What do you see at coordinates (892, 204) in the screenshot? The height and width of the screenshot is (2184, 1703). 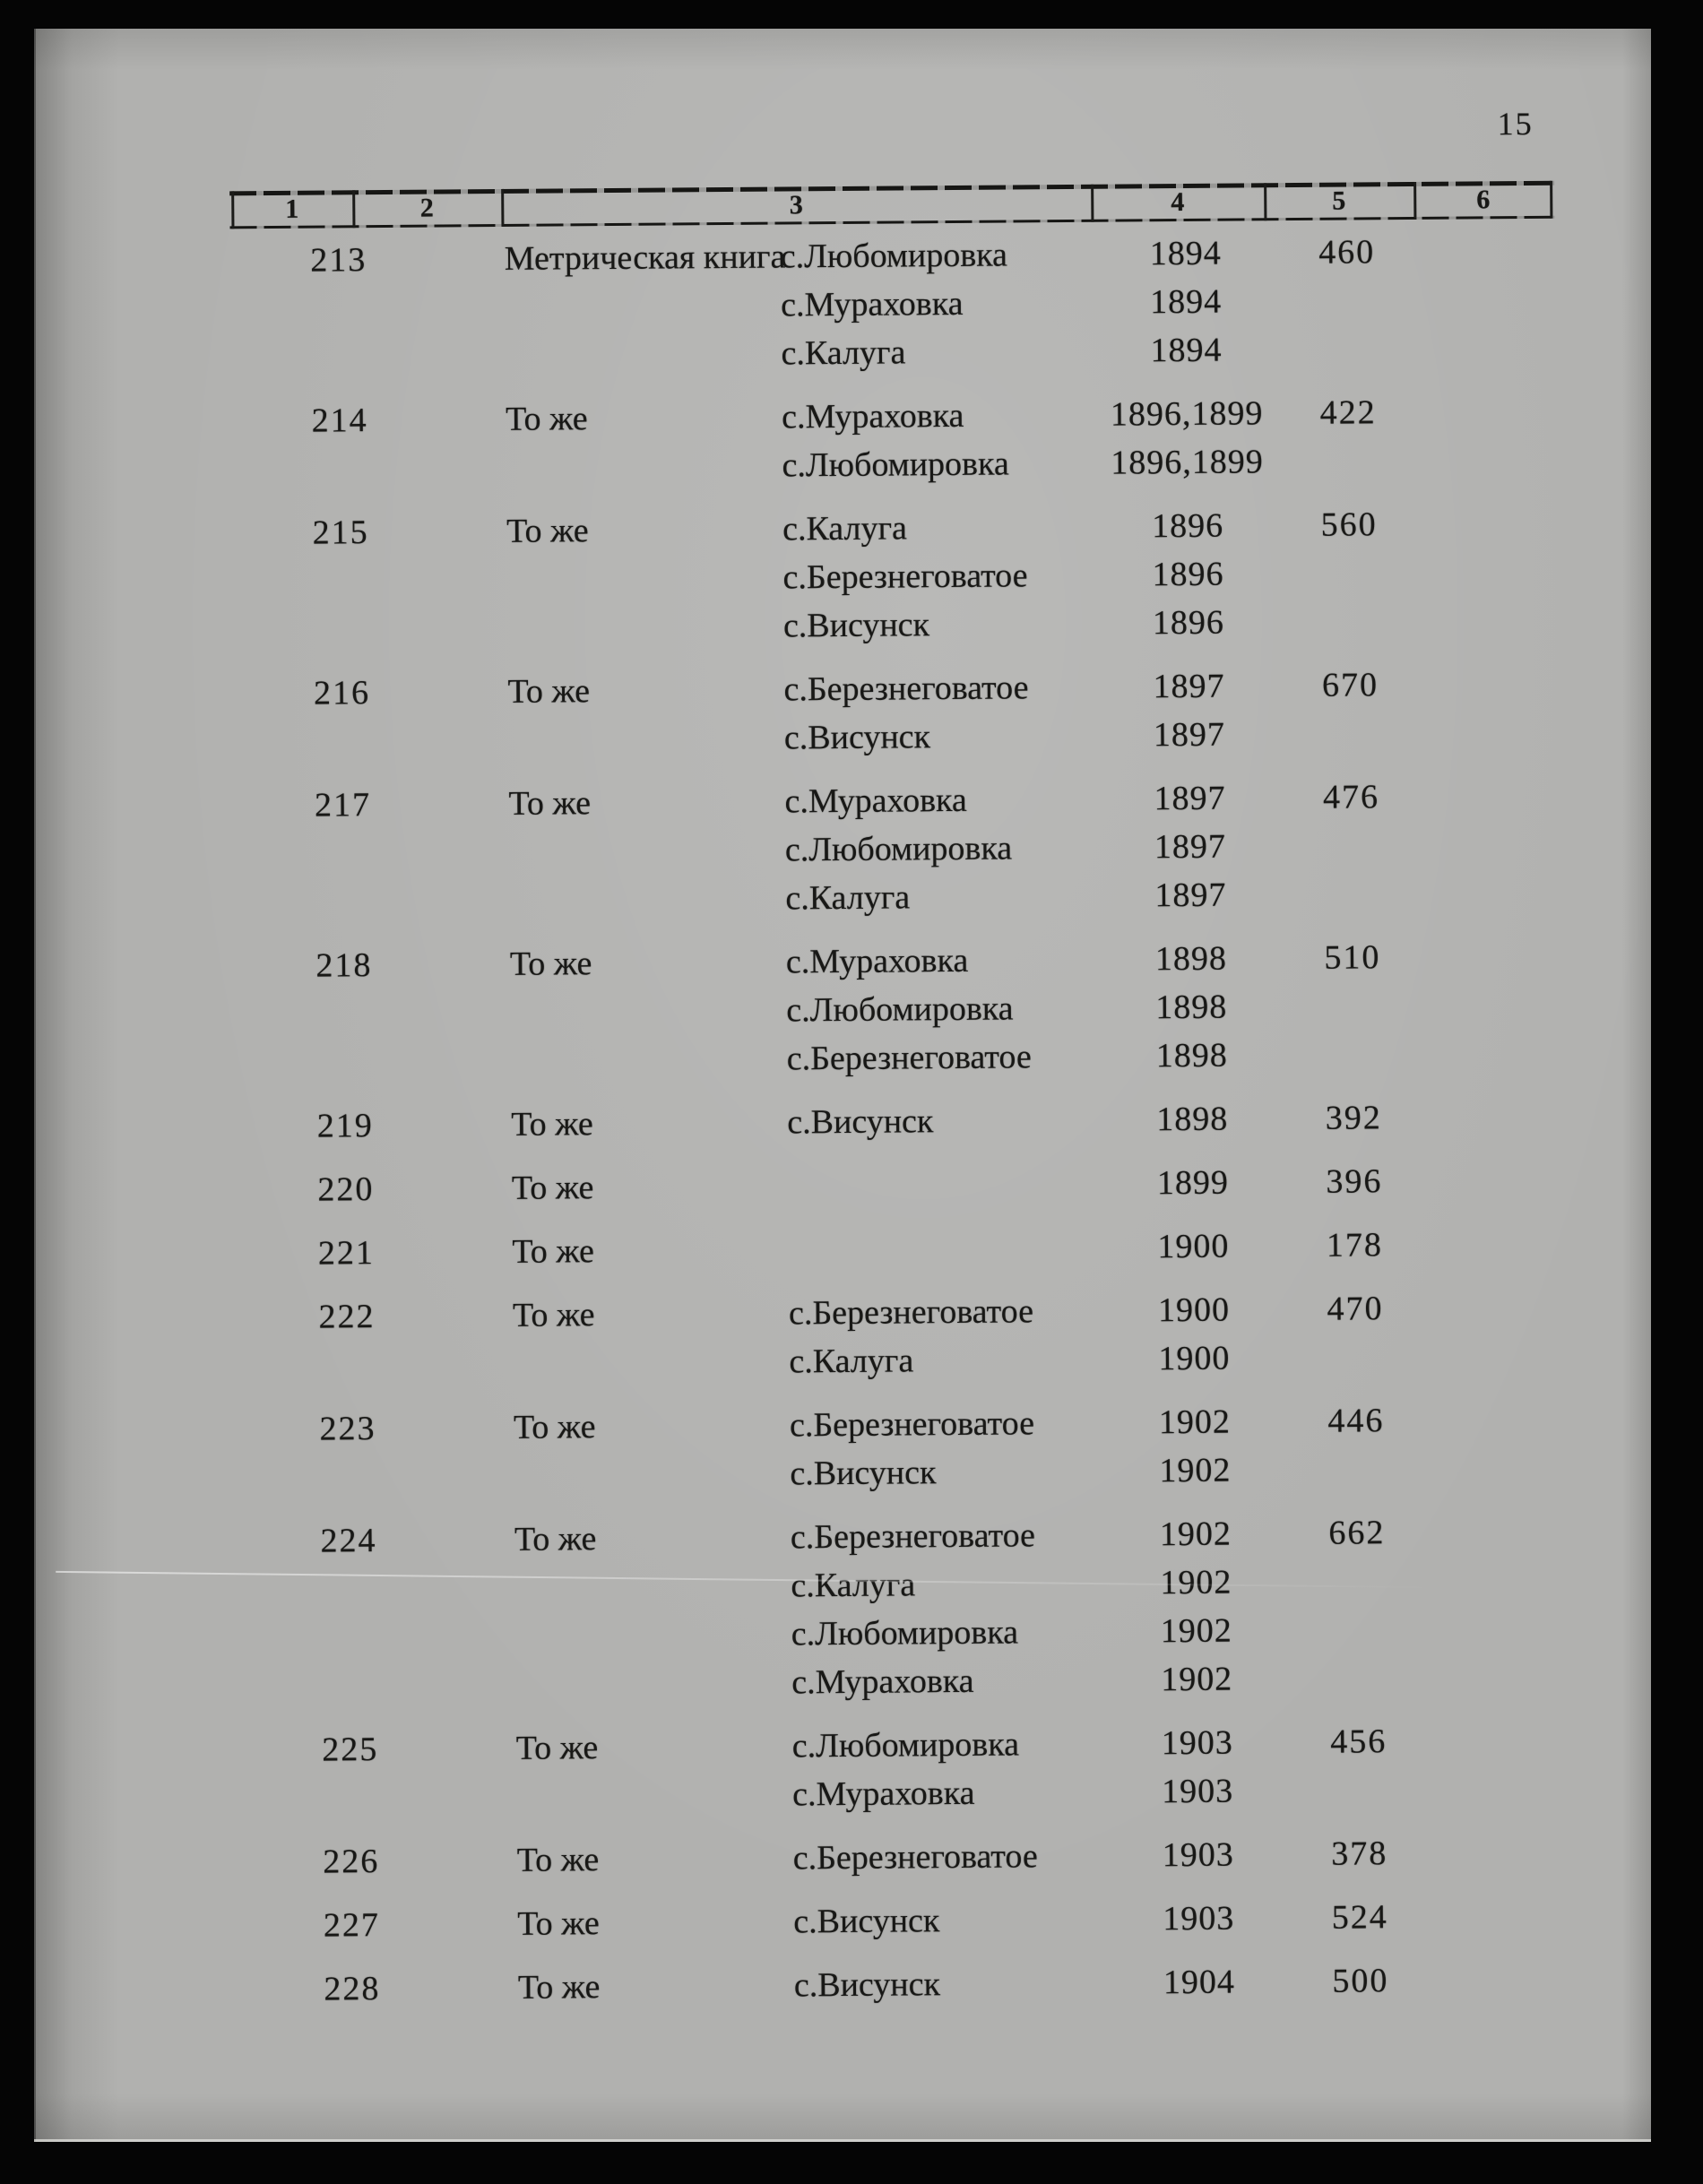 I see `table-header: 1 2 3 4 5 6` at bounding box center [892, 204].